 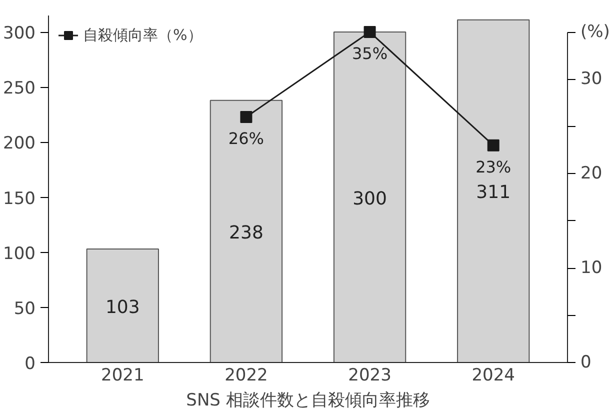 What do you see at coordinates (30, 364) in the screenshot?
I see `y-tick-label: 0` at bounding box center [30, 364].